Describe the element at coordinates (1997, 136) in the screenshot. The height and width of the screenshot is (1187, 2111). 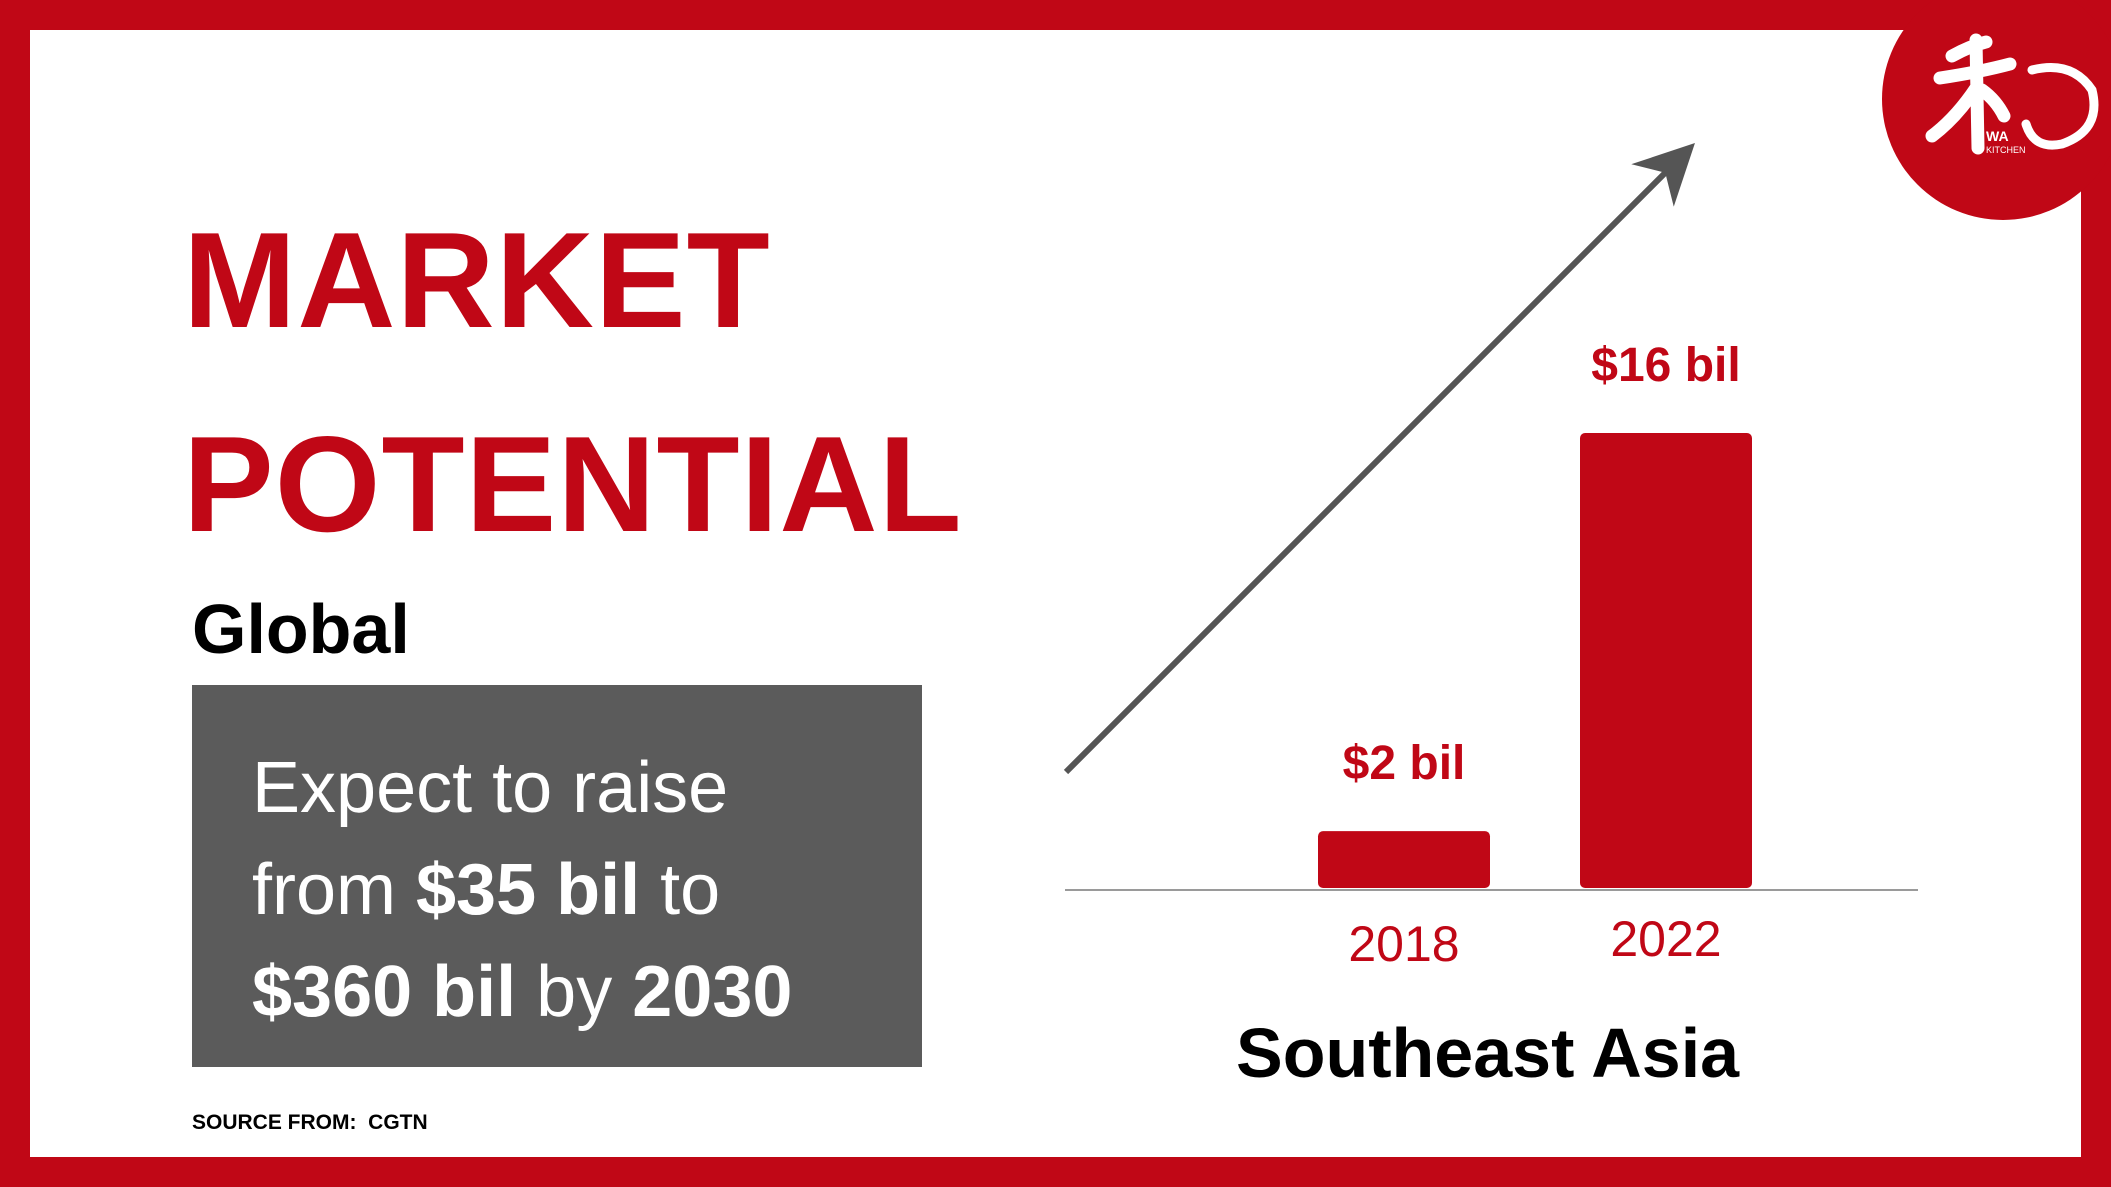
I see `logo-wa-text: WA` at that location.